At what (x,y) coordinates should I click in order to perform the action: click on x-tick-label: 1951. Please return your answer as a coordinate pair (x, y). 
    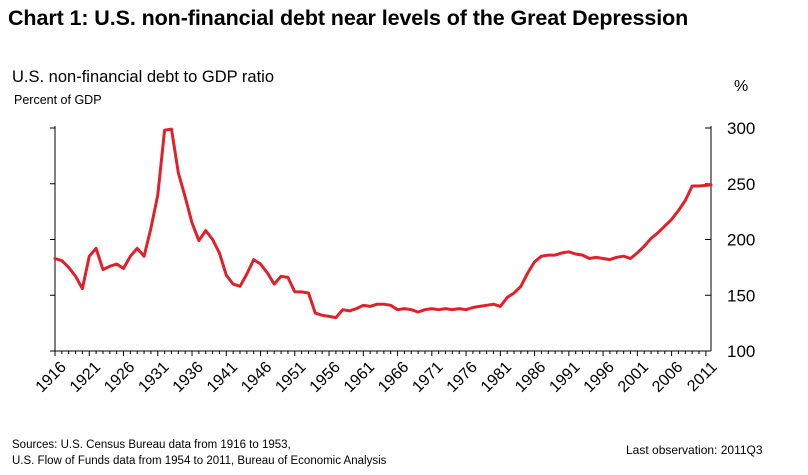
    Looking at the image, I should click on (290, 377).